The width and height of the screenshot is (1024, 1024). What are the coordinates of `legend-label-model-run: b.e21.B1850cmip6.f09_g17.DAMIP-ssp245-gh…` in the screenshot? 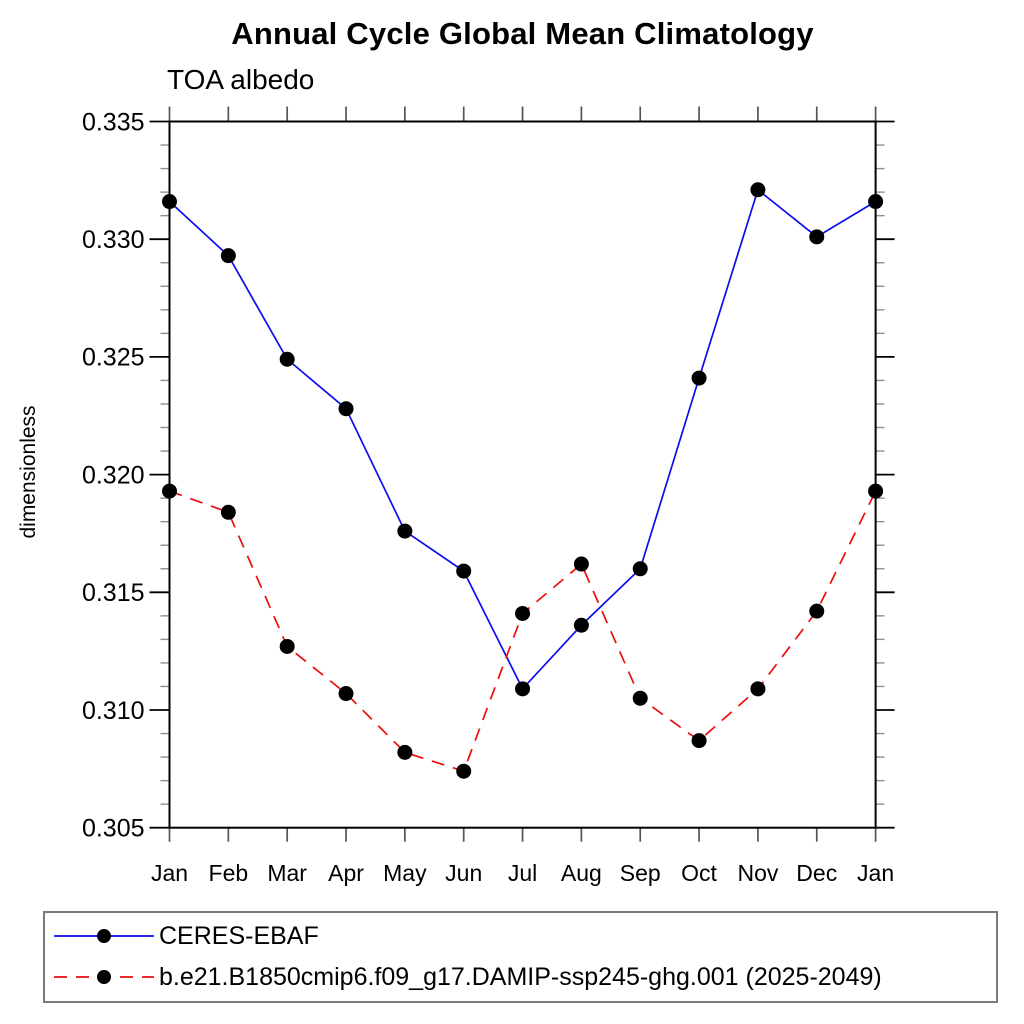 It's located at (520, 976).